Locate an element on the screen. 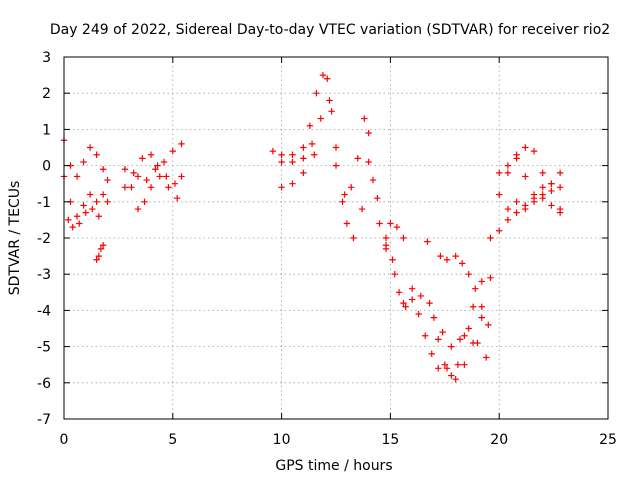 Image resolution: width=640 pixels, height=480 pixels. y-tick-label: 0 is located at coordinates (46, 167).